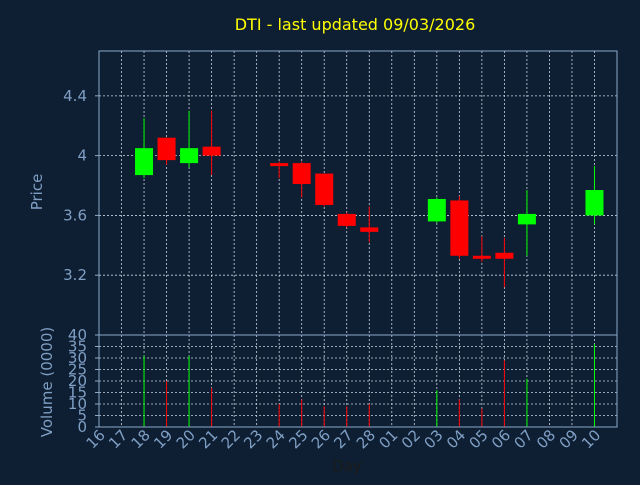  I want to click on volume-tick-label: 25, so click(77, 370).